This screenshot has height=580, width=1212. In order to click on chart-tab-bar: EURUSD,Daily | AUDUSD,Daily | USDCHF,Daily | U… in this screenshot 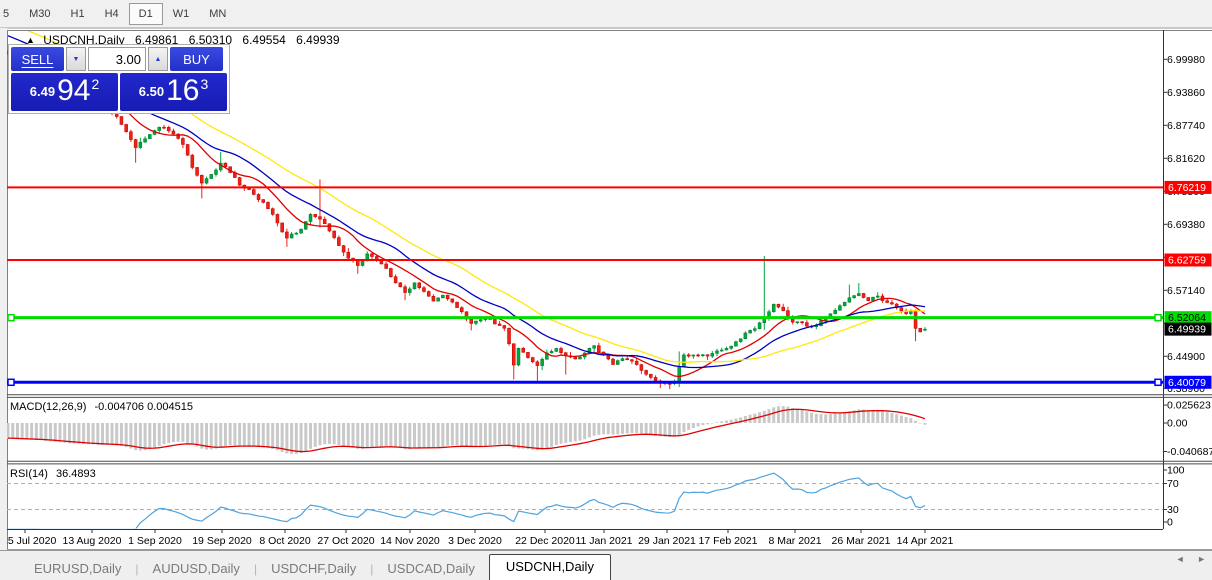, I will do `click(606, 565)`.